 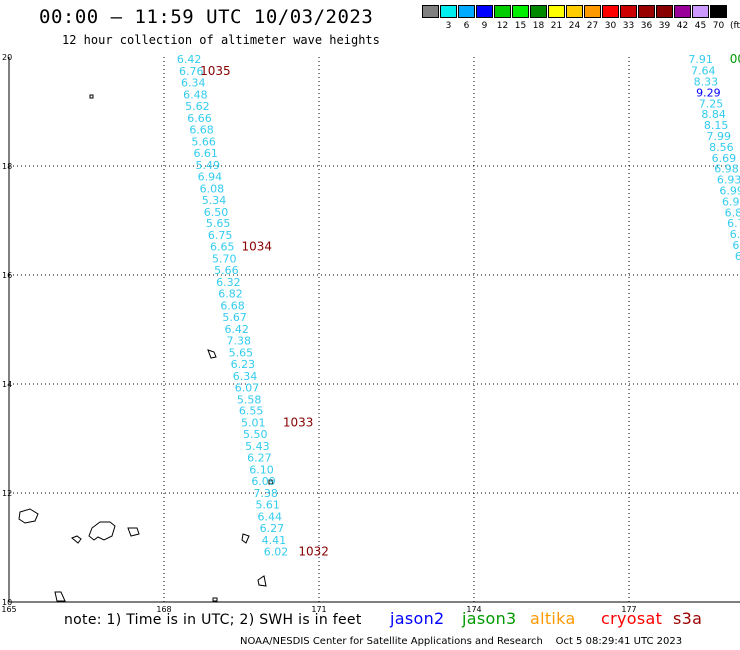 I want to click on legend-label: 39, so click(x=664, y=26).